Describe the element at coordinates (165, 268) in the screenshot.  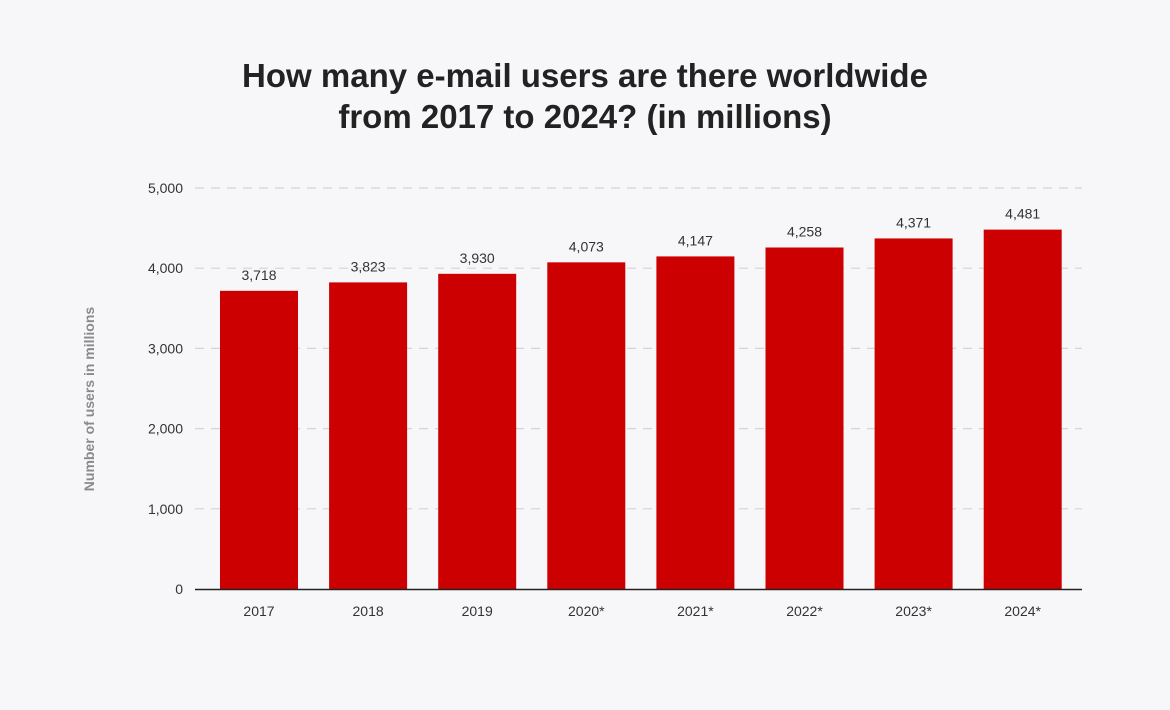
I see `y-tick-label: 4,000` at that location.